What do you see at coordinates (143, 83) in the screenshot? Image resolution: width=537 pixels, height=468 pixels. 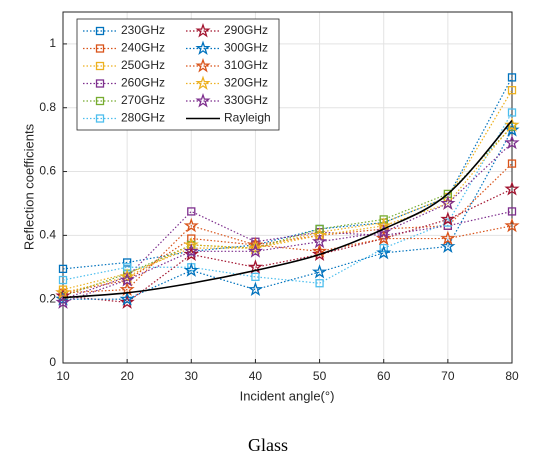 I see `legend-label: 260GHz` at bounding box center [143, 83].